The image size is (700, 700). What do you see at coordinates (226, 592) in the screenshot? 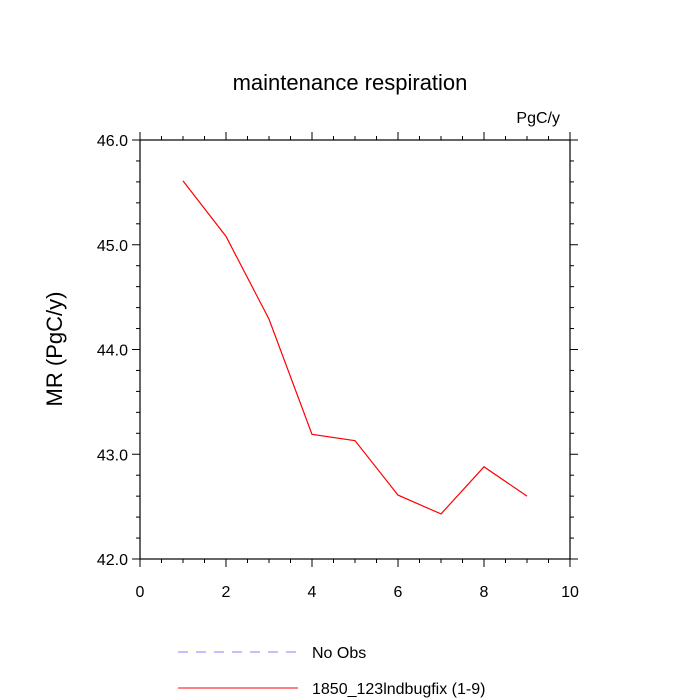
I see `x-tick-label: 2` at bounding box center [226, 592].